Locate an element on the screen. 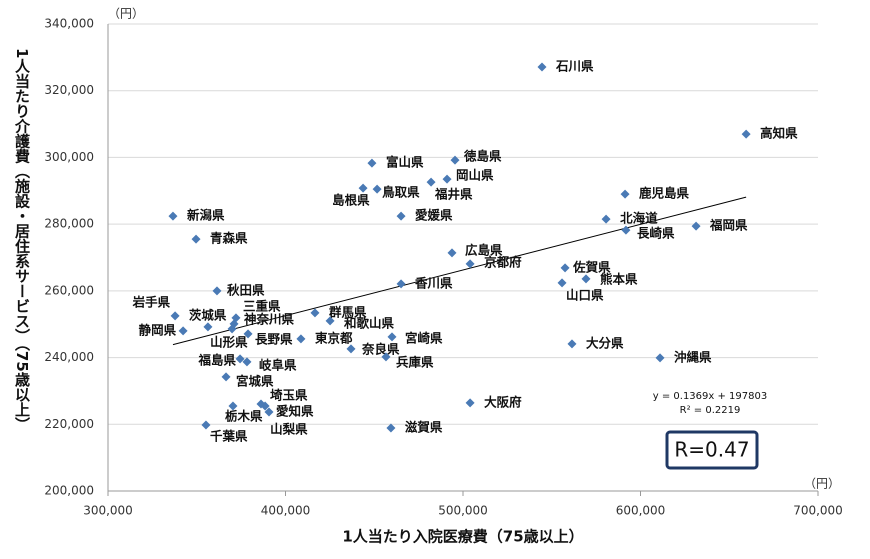 The height and width of the screenshot is (559, 870). point-label: 宮崎県 is located at coordinates (424, 337).